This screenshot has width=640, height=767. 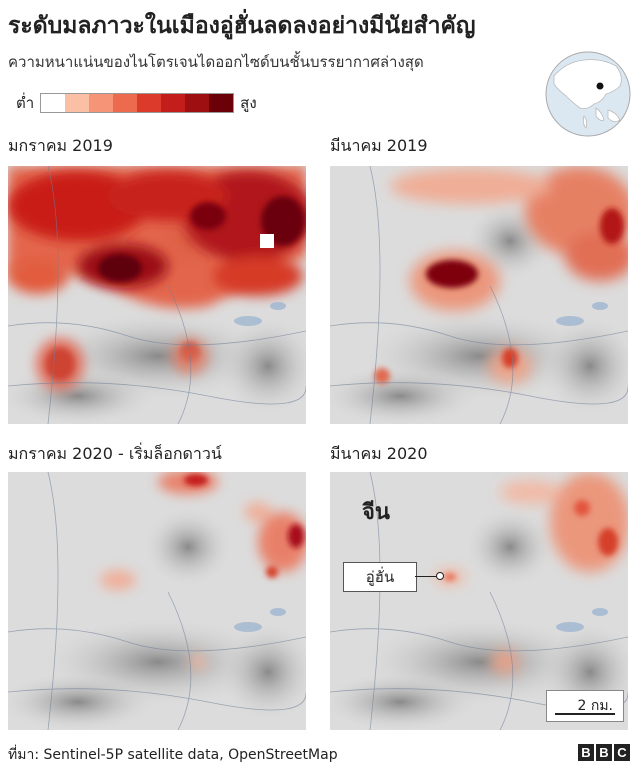 I want to click on legend-color-scale, so click(x=137, y=103).